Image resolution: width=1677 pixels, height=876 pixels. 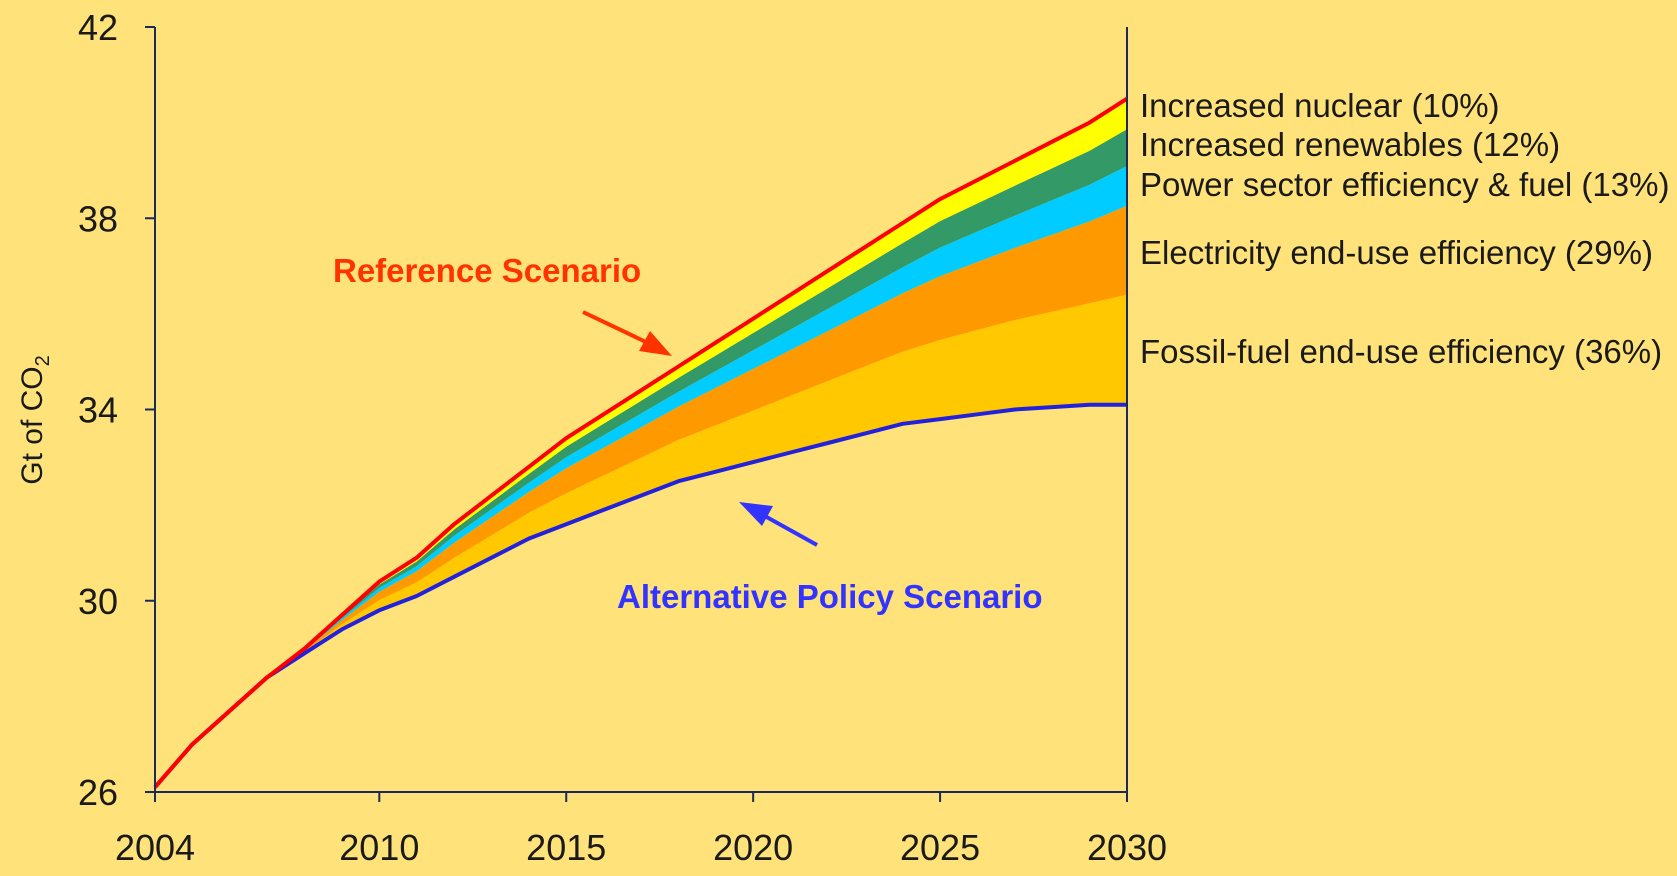 I want to click on legend-label-1: Fossil-fuel end-use efficiency (36%), so click(x=1401, y=351).